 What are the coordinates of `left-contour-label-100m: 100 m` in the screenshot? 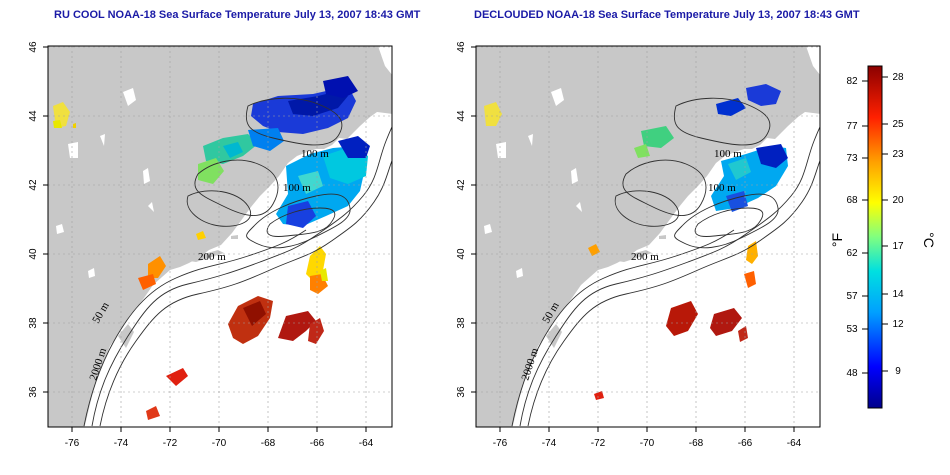 It's located at (315, 154).